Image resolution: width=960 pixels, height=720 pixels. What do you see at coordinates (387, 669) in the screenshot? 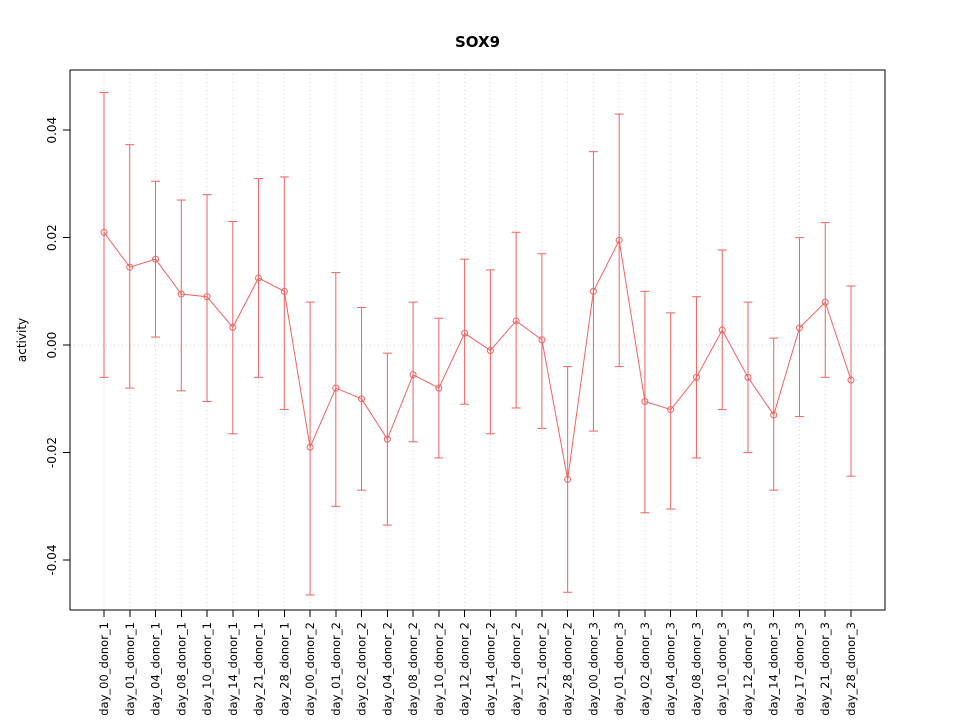
I see `x-tick-label: day_04_donor_2` at bounding box center [387, 669].